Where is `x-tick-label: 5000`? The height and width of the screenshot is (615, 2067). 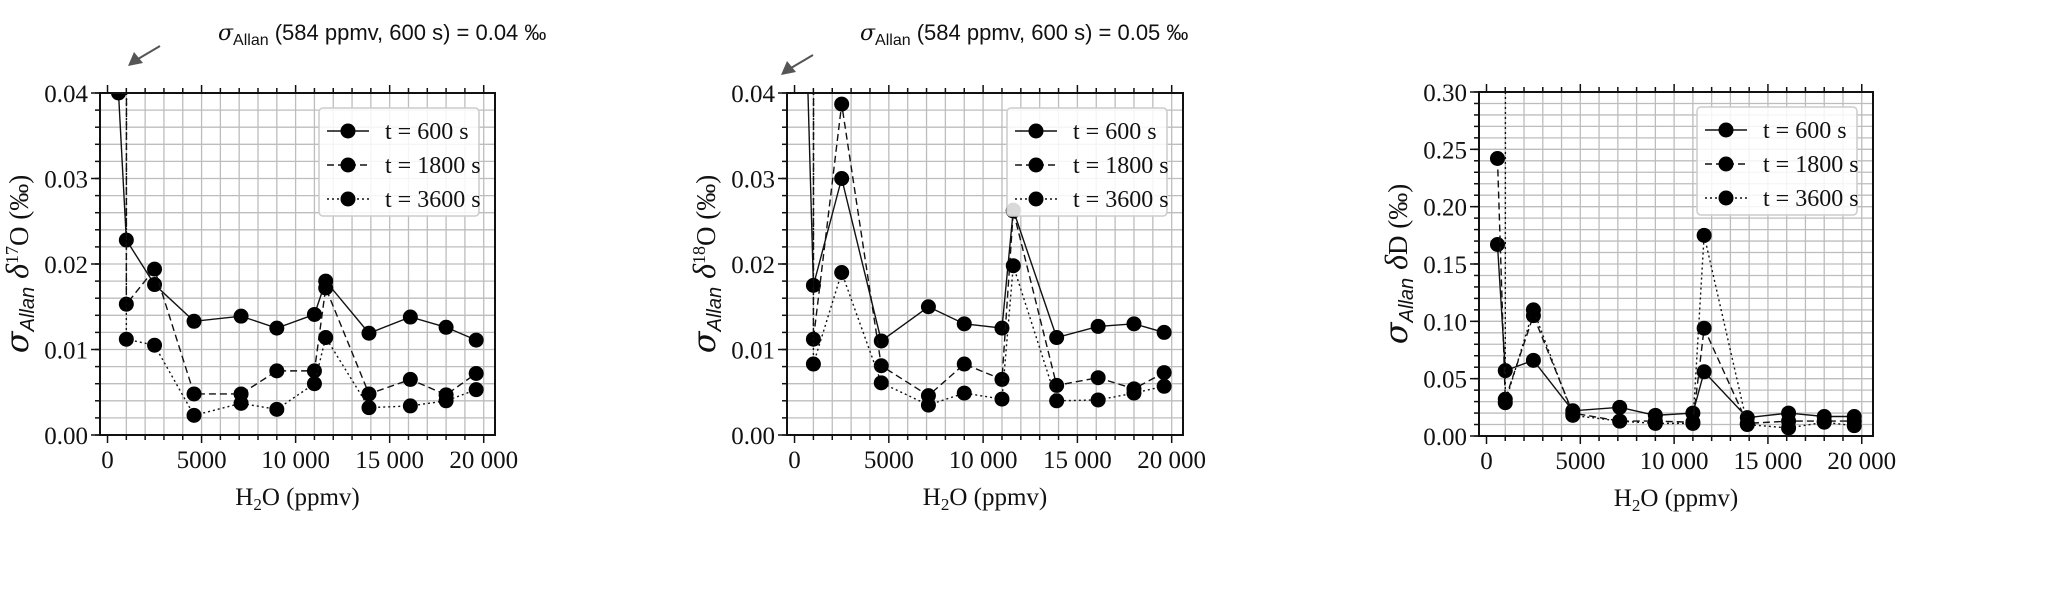 x-tick-label: 5000 is located at coordinates (202, 460).